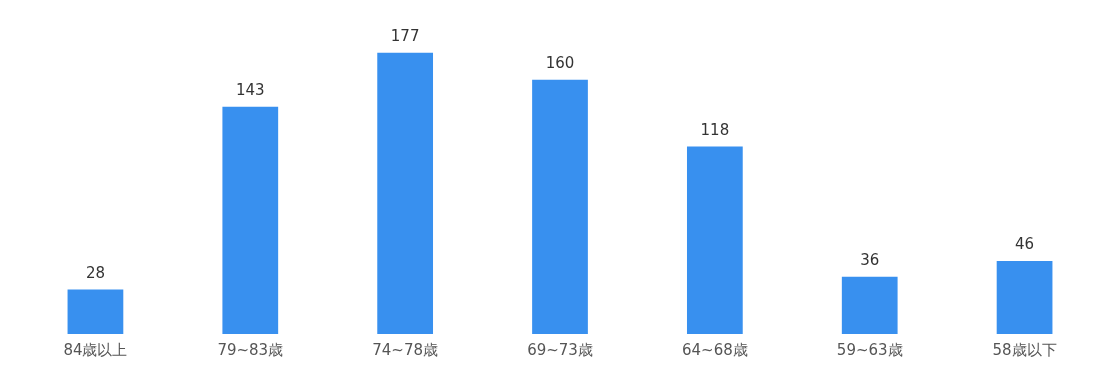 This screenshot has height=376, width=1120. What do you see at coordinates (715, 129) in the screenshot?
I see `data-label: 118` at bounding box center [715, 129].